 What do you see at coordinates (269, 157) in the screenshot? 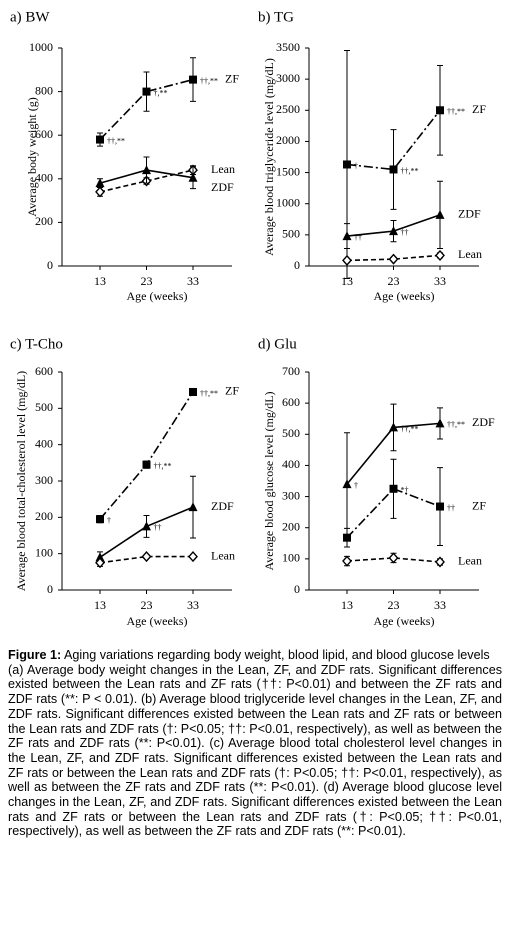
I see `y-axis-label: Average blood triglyceride level (mg/dL)` at bounding box center [269, 157].